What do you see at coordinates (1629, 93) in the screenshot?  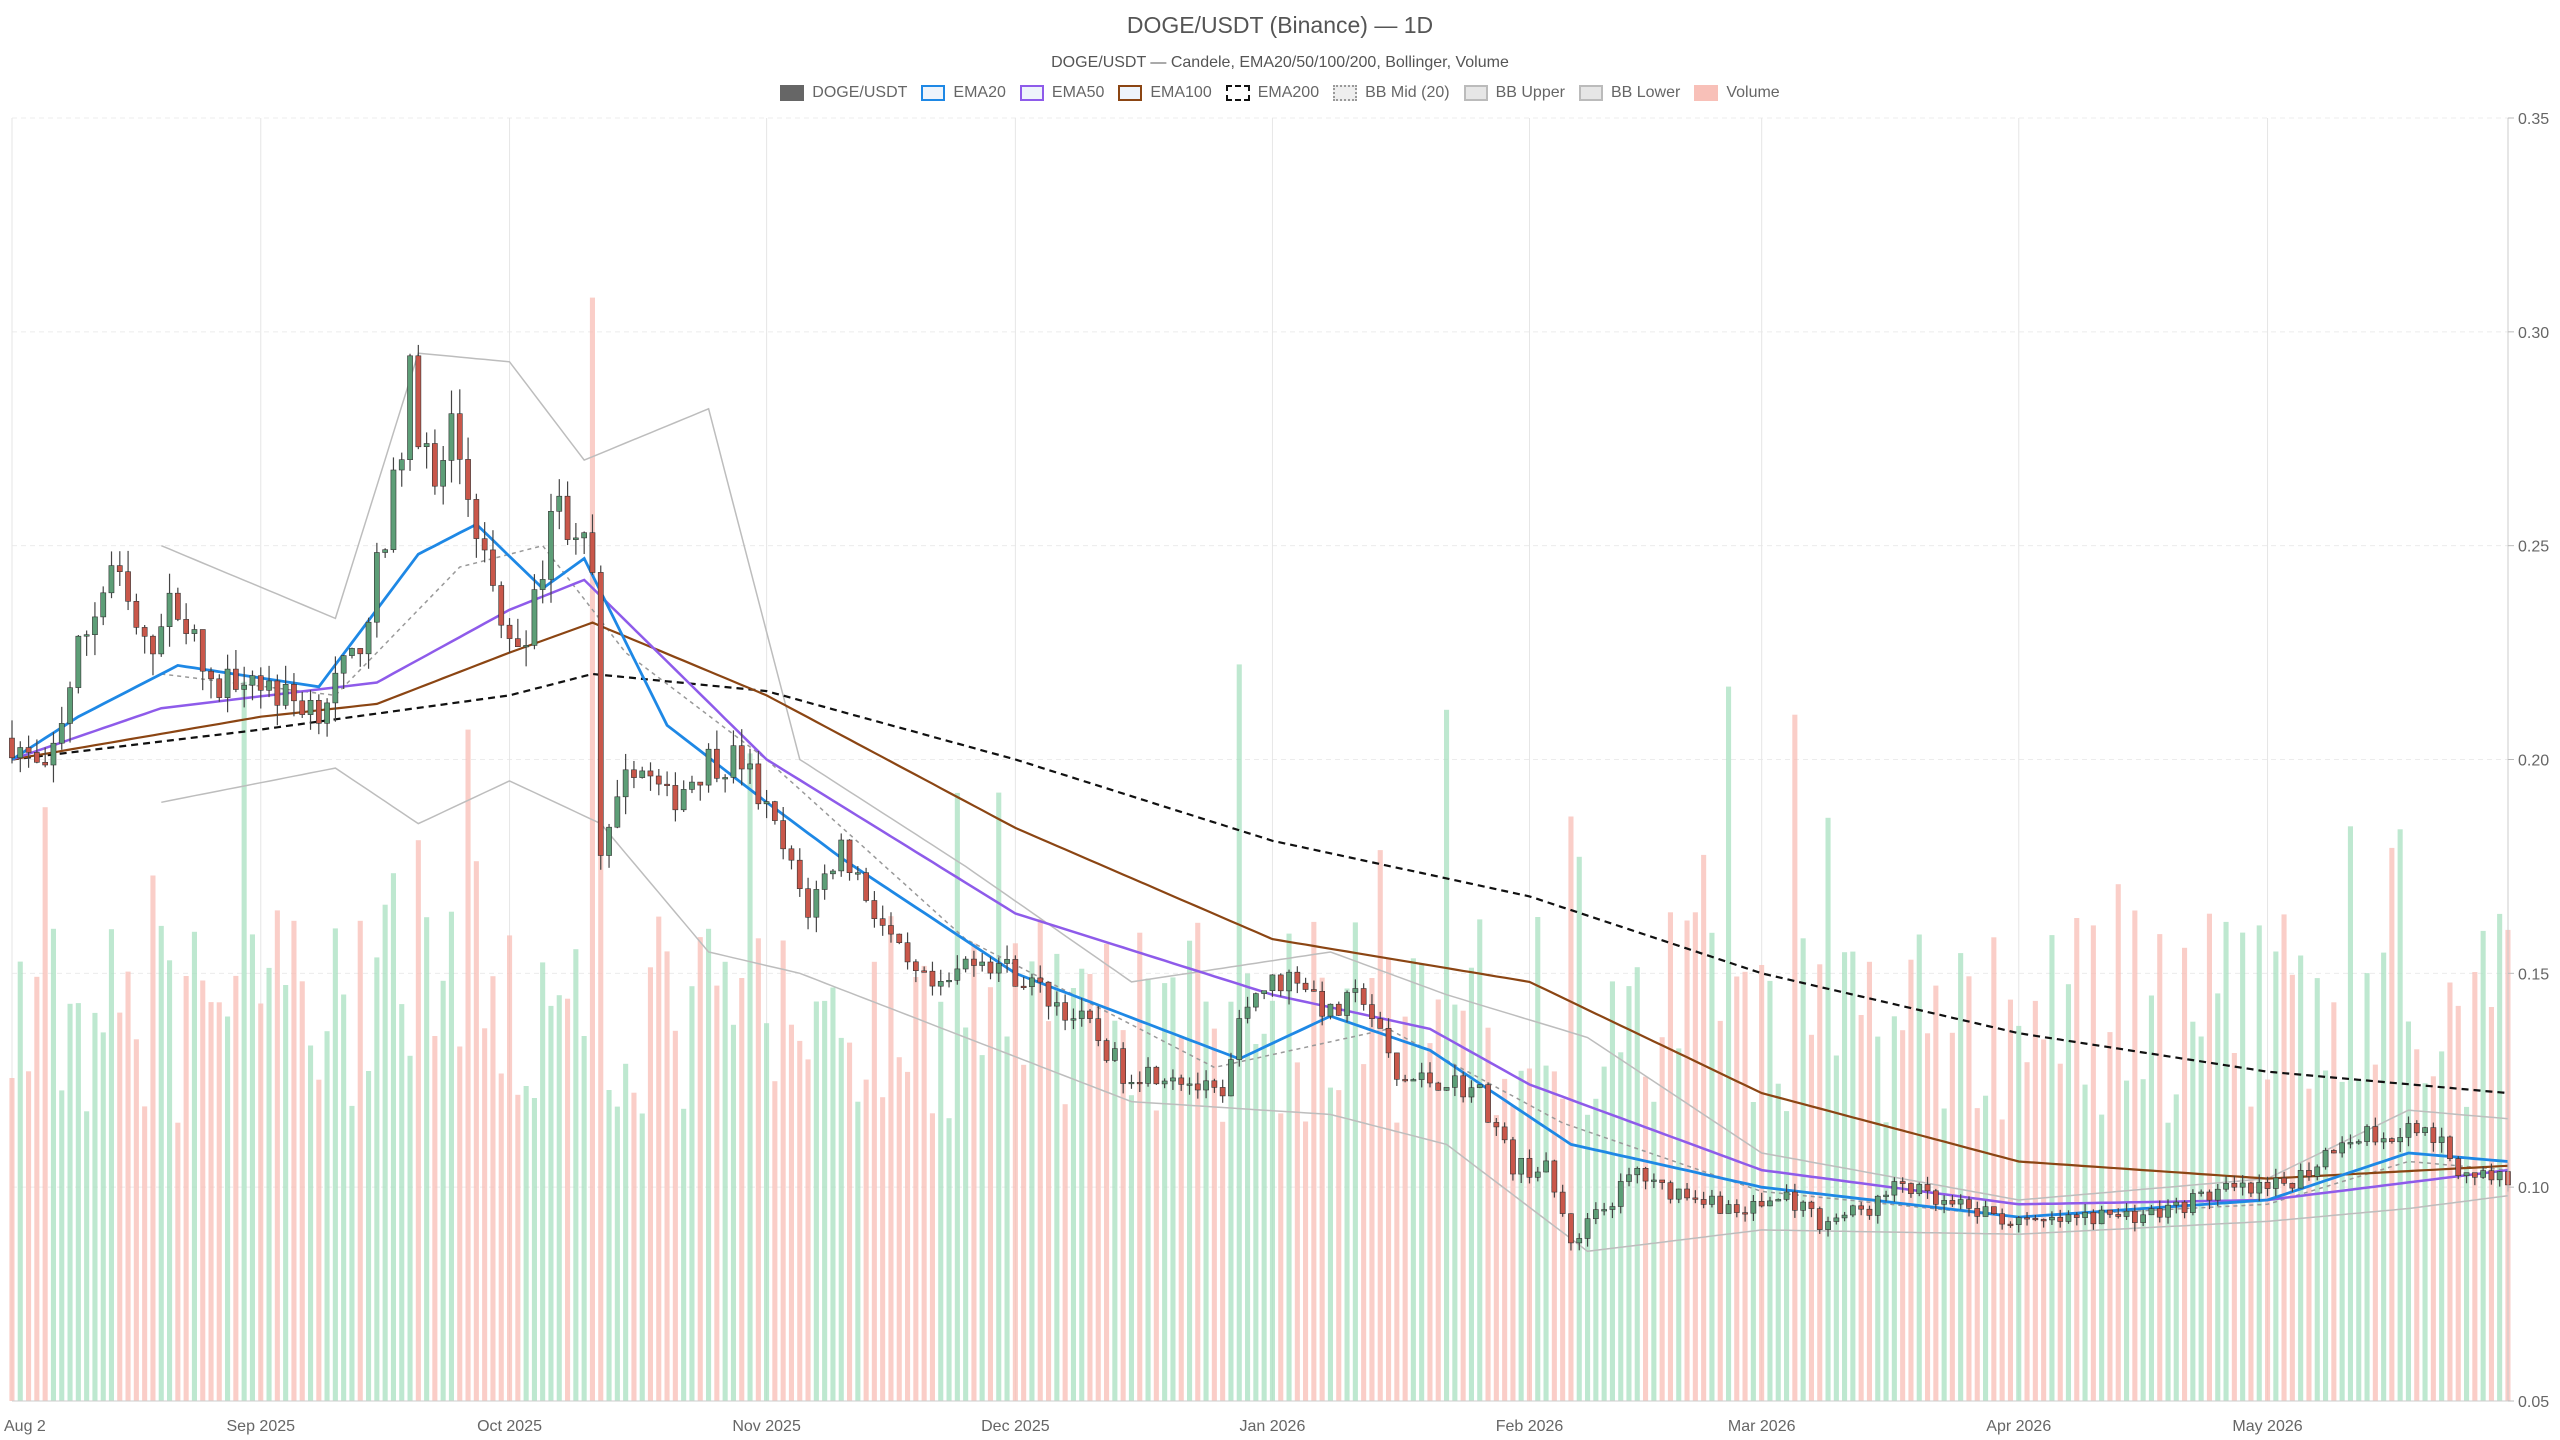 I see `legend-item: BB Lower` at bounding box center [1629, 93].